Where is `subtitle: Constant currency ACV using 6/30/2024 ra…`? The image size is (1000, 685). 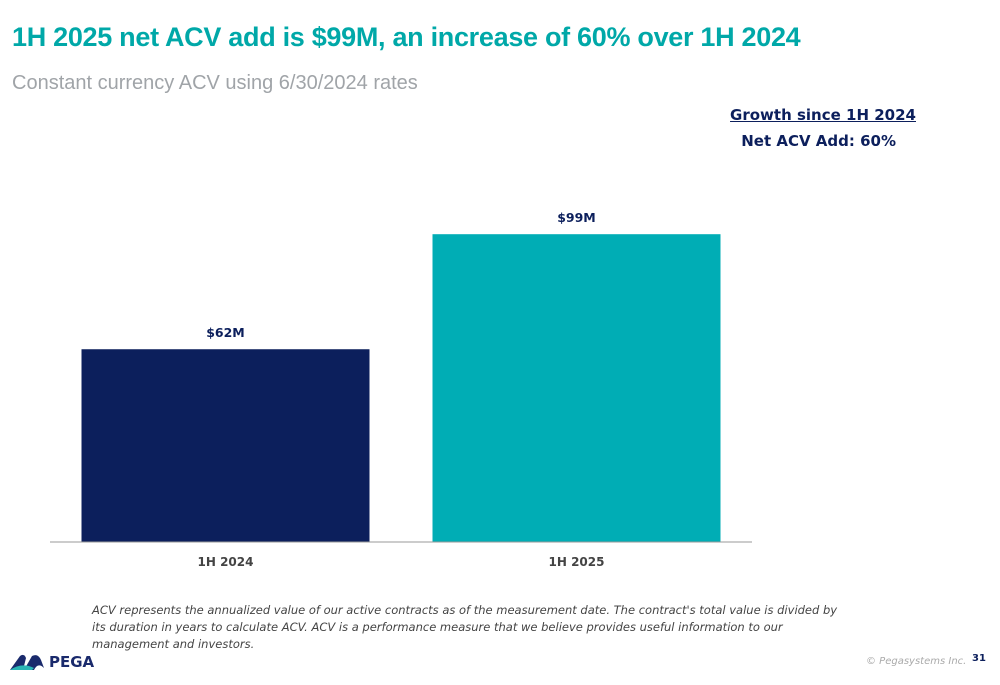
subtitle: Constant currency ACV using 6/30/2024 ra… is located at coordinates (215, 83).